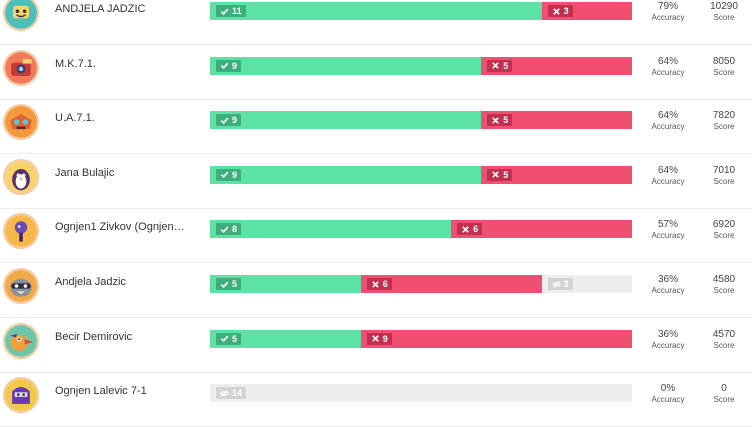  Describe the element at coordinates (724, 61) in the screenshot. I see `score-value: 8050` at that location.